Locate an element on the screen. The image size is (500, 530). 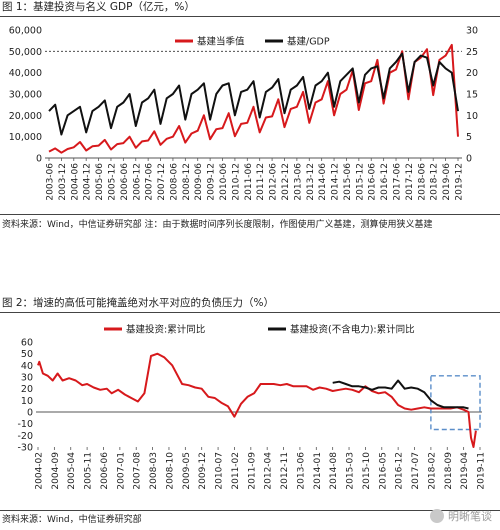
series-infrastructure-gdp-line is located at coordinates (253, 94).